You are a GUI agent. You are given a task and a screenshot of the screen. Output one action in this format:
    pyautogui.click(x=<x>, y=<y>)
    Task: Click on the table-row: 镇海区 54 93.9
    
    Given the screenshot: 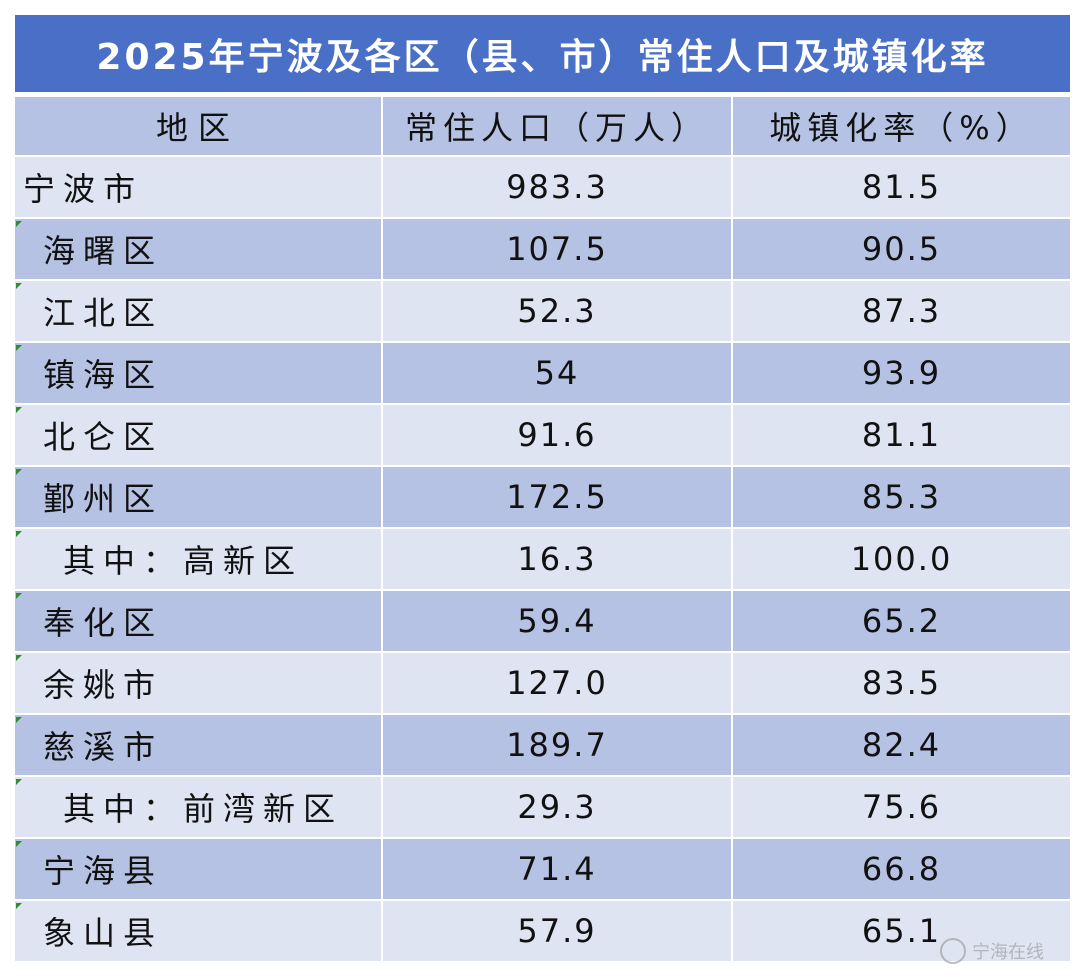 What is the action you would take?
    pyautogui.click(x=542, y=374)
    